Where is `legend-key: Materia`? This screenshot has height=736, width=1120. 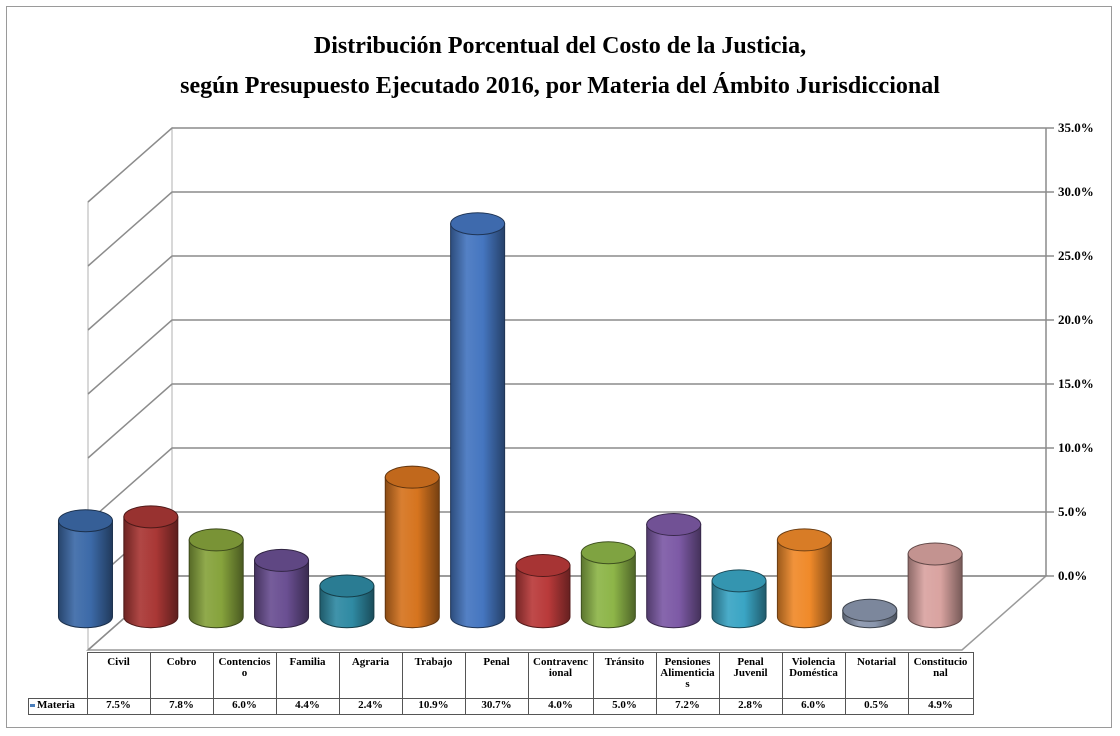 legend-key: Materia is located at coordinates (58, 706).